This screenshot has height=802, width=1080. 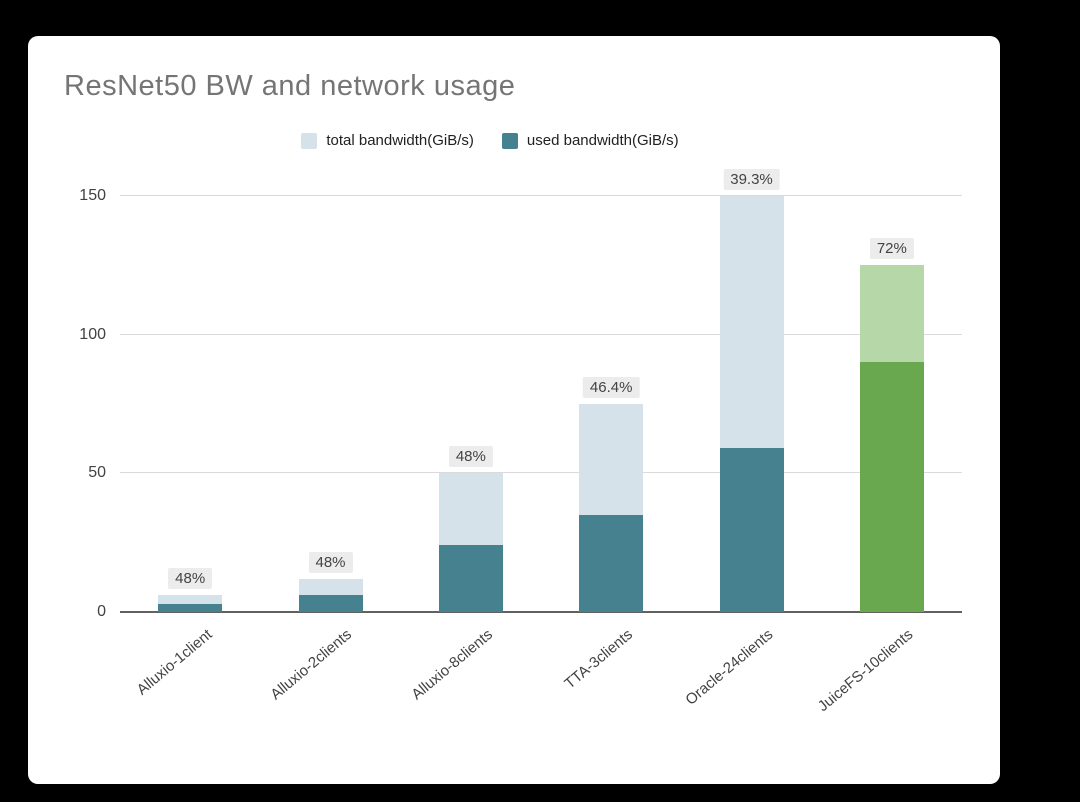 What do you see at coordinates (602, 140) in the screenshot?
I see `legend-label-used-bandwidth: used bandwidth(GiB/s)` at bounding box center [602, 140].